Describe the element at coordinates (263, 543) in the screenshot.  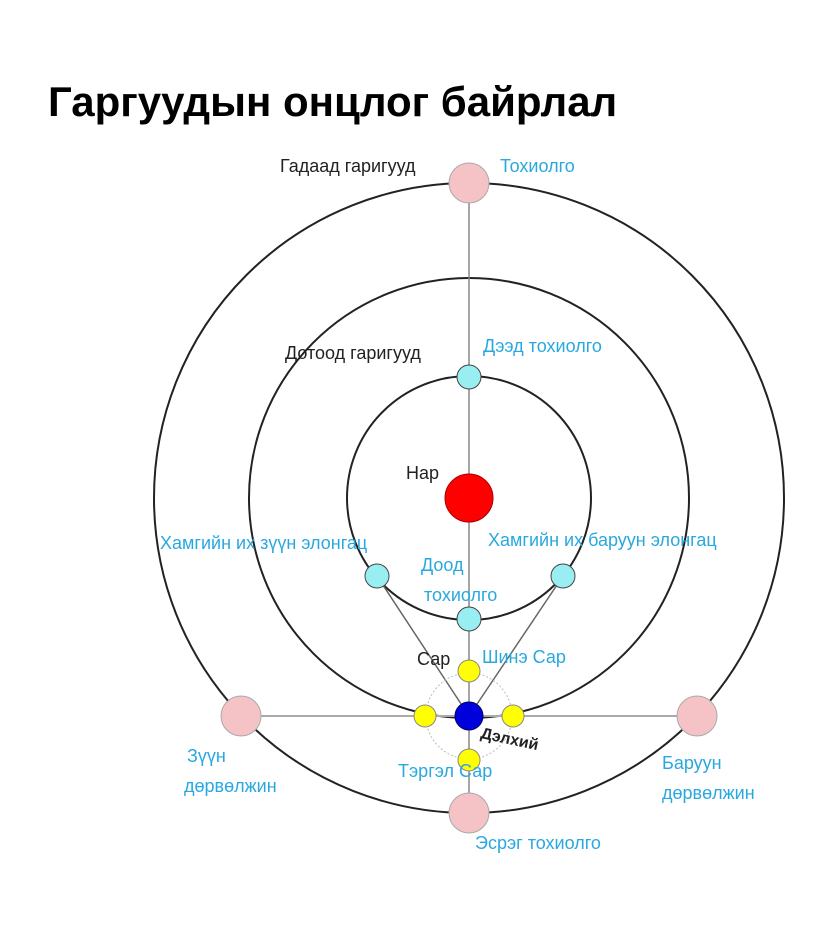
I see `label-greatest-east-elongation: Хамгийн их зүүн элонгац` at that location.